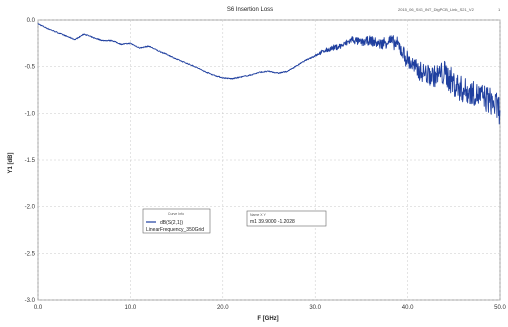 The height and width of the screenshot is (327, 508). What do you see at coordinates (30, 114) in the screenshot?
I see `y-tick-label: -1.0` at bounding box center [30, 114].